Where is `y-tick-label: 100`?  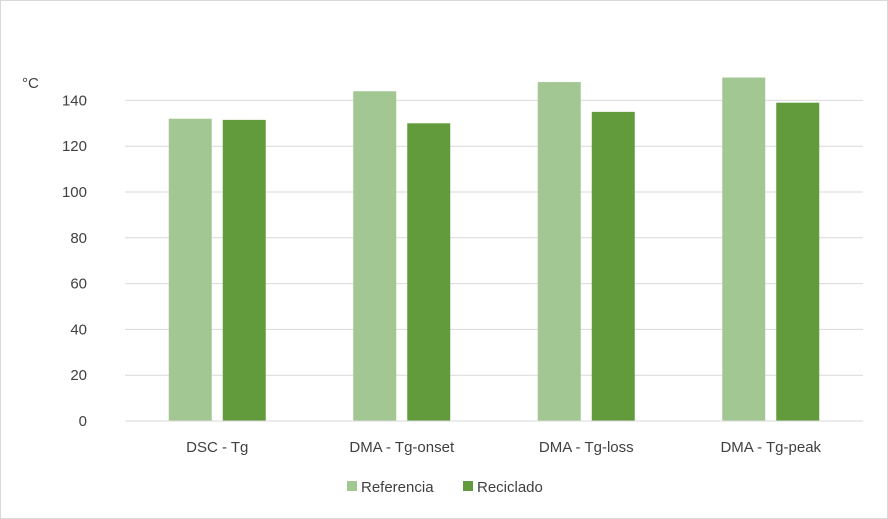
y-tick-label: 100 is located at coordinates (74, 192).